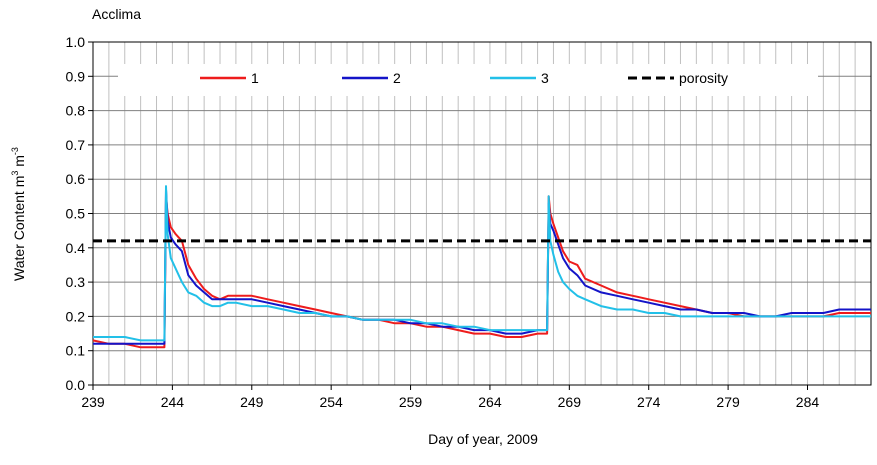 The width and height of the screenshot is (877, 465). I want to click on x-tick-label: 254, so click(331, 402).